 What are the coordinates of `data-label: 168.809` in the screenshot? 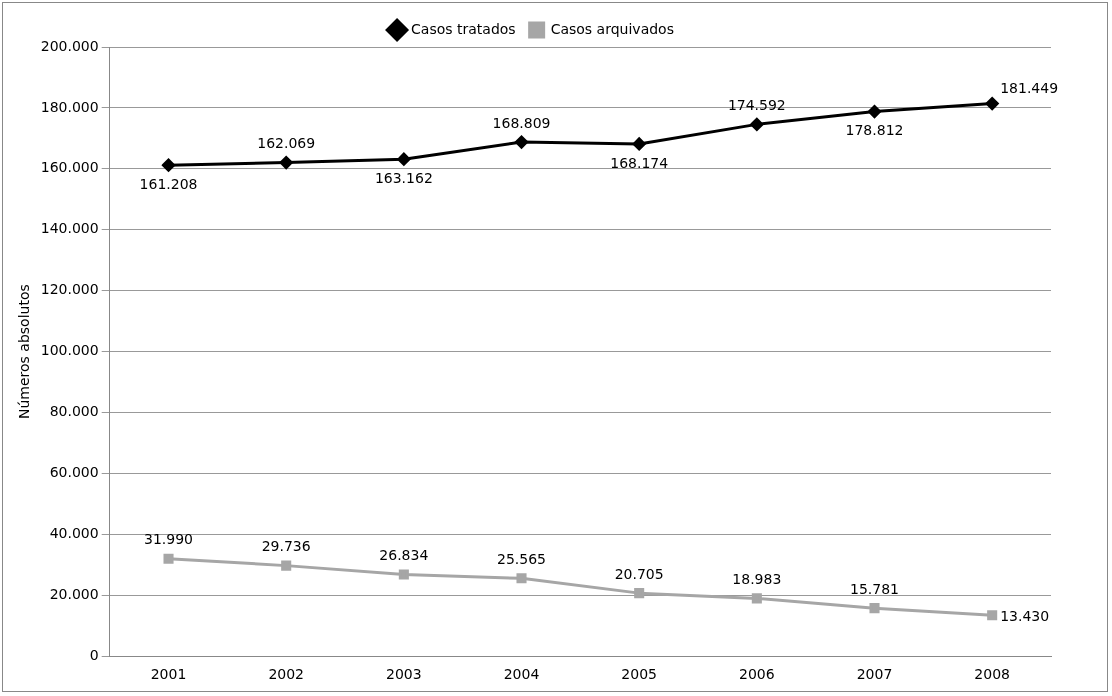 It's located at (521, 122).